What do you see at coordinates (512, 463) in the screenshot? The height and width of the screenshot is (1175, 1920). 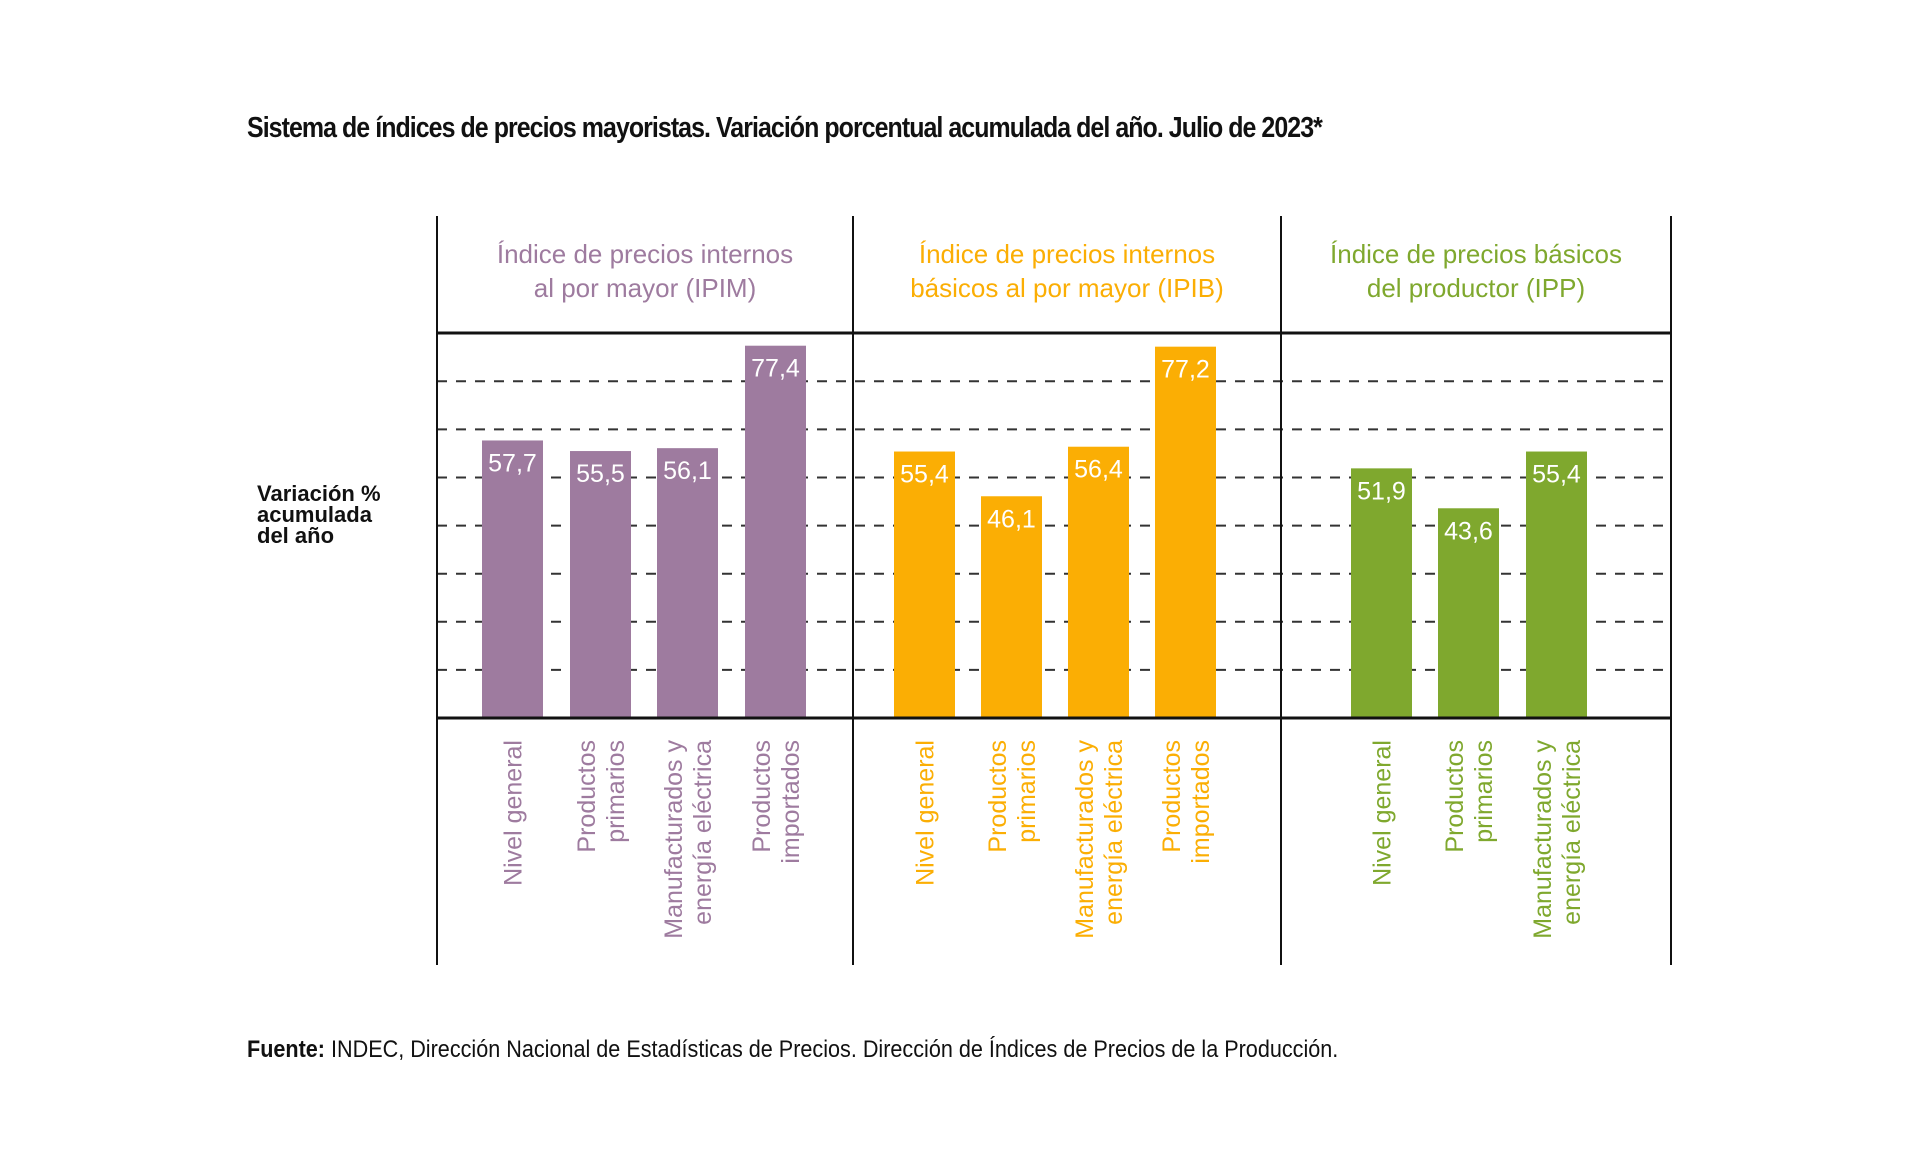 I see `bar-value-label: 57,7` at bounding box center [512, 463].